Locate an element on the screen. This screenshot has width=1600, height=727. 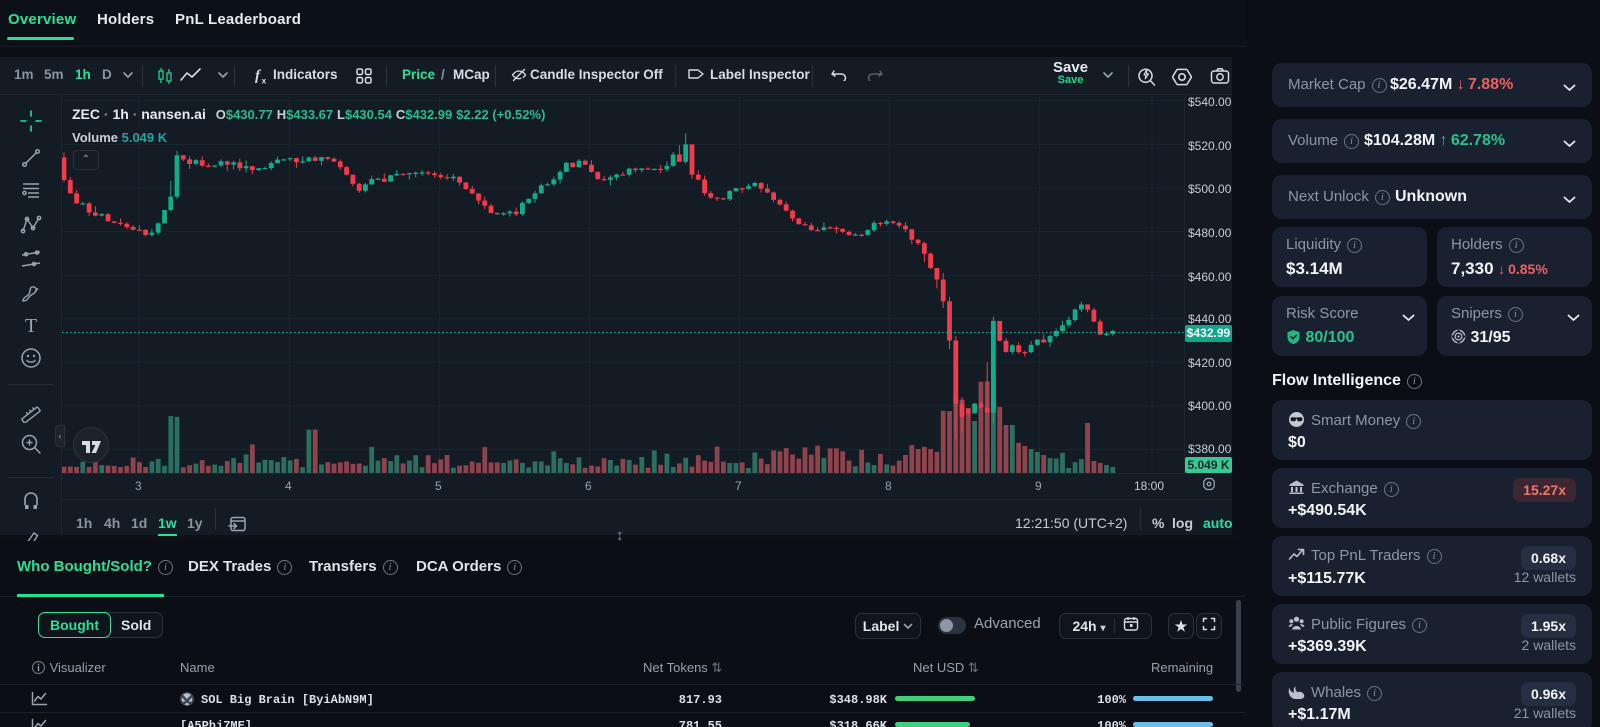
svg-text: T is located at coordinates (31, 326).